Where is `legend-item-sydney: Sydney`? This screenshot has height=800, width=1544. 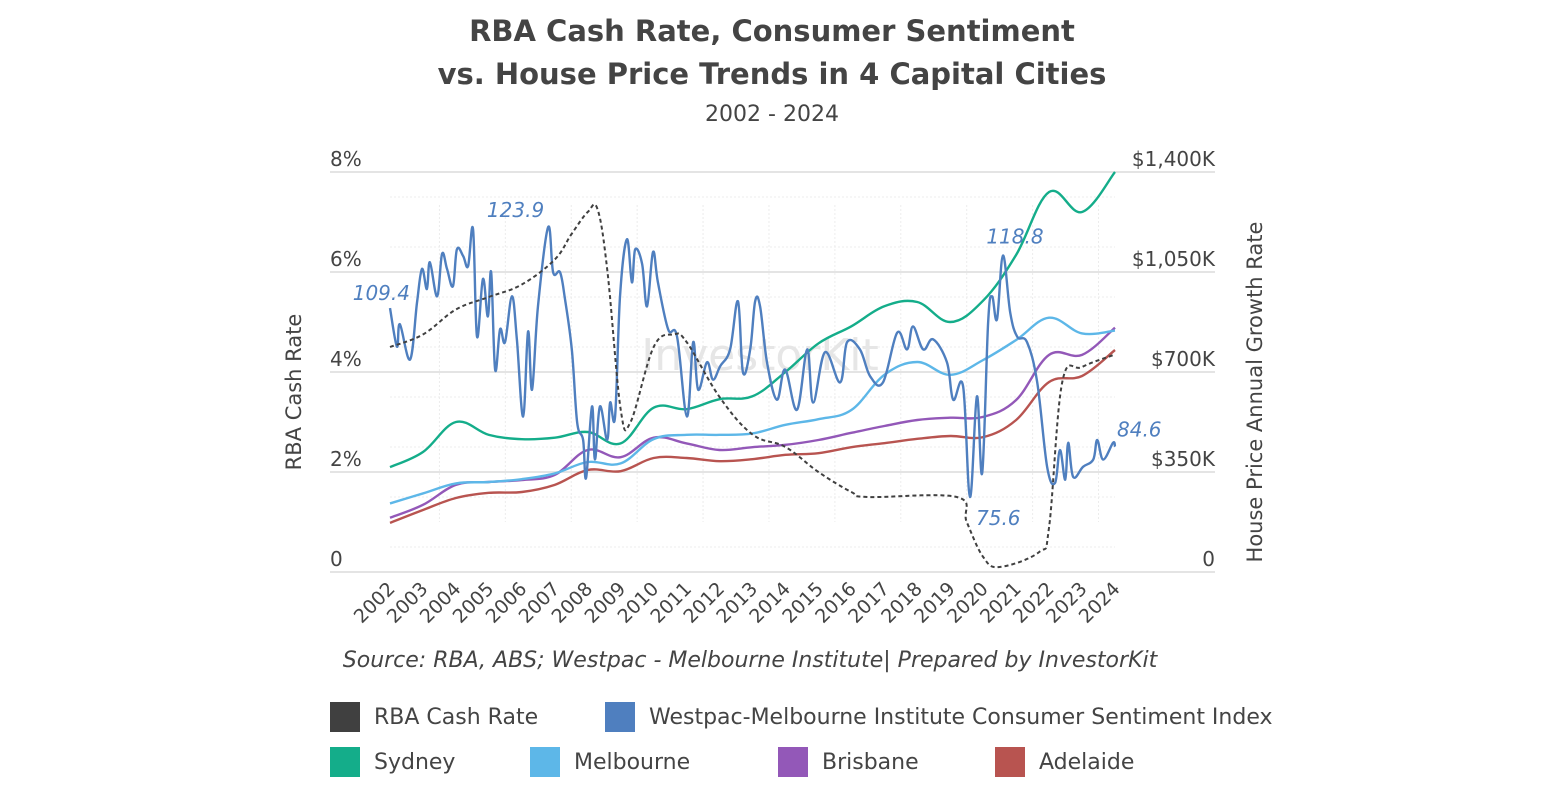 legend-item-sydney: Sydney is located at coordinates (392, 762).